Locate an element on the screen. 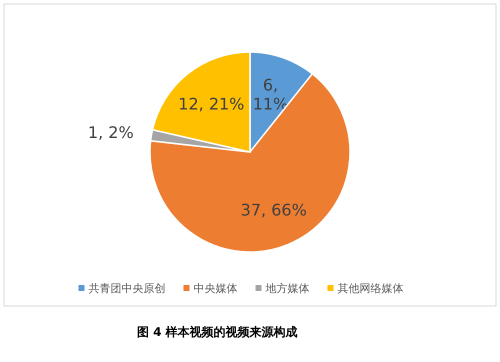 The image size is (500, 362). data-label: 37, 66% is located at coordinates (273, 210).